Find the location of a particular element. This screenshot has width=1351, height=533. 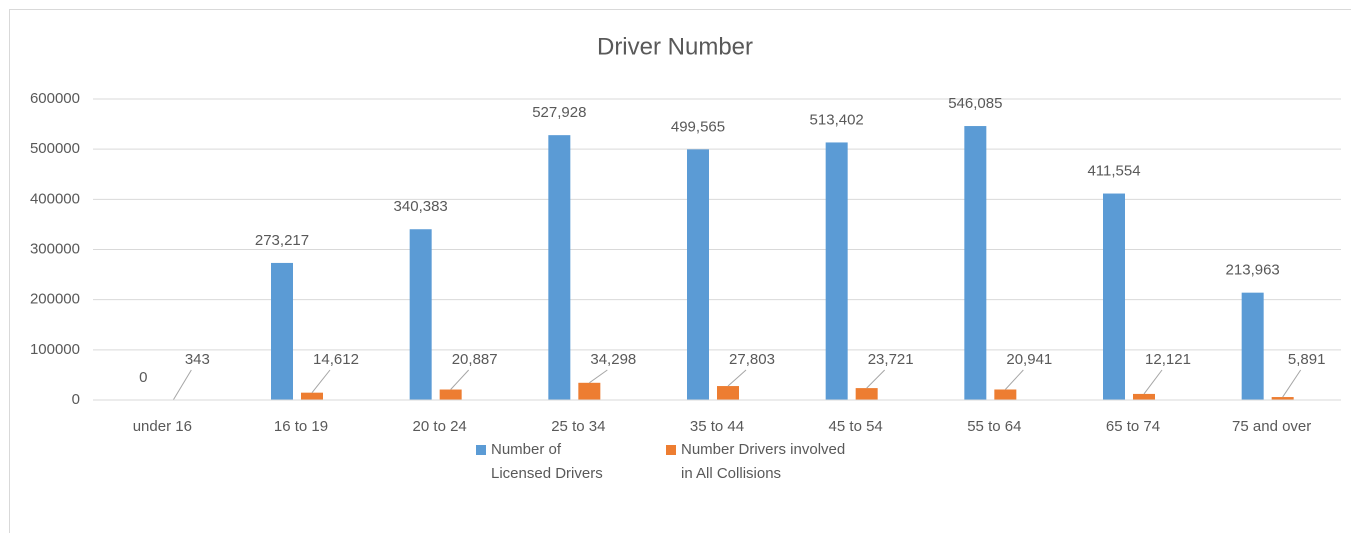

data-label: 27,803 is located at coordinates (752, 359).